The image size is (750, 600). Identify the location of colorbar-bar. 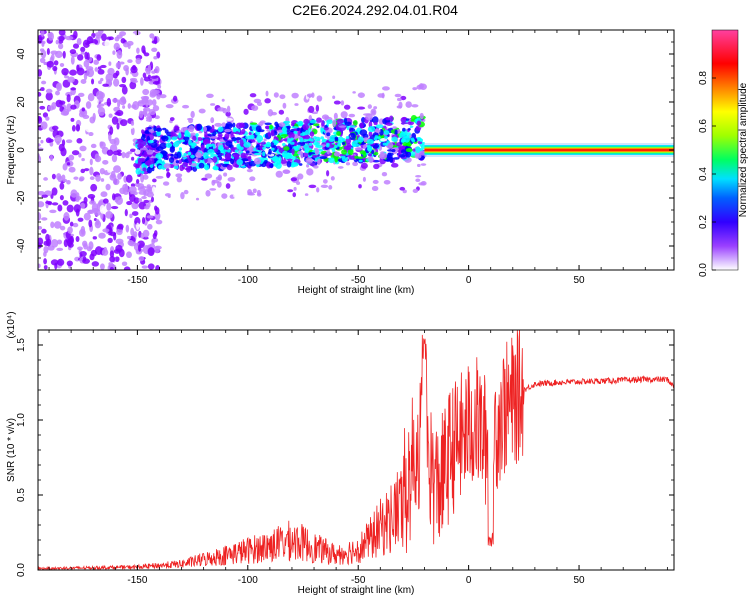
(725, 150).